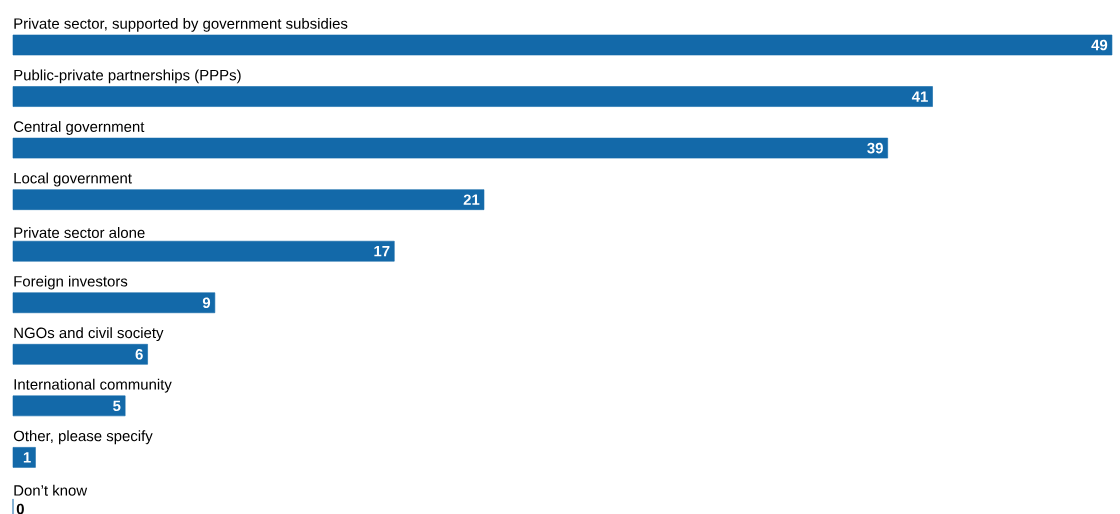  I want to click on y-tick-label: Private sector, supported by government subsidies, so click(181, 24).